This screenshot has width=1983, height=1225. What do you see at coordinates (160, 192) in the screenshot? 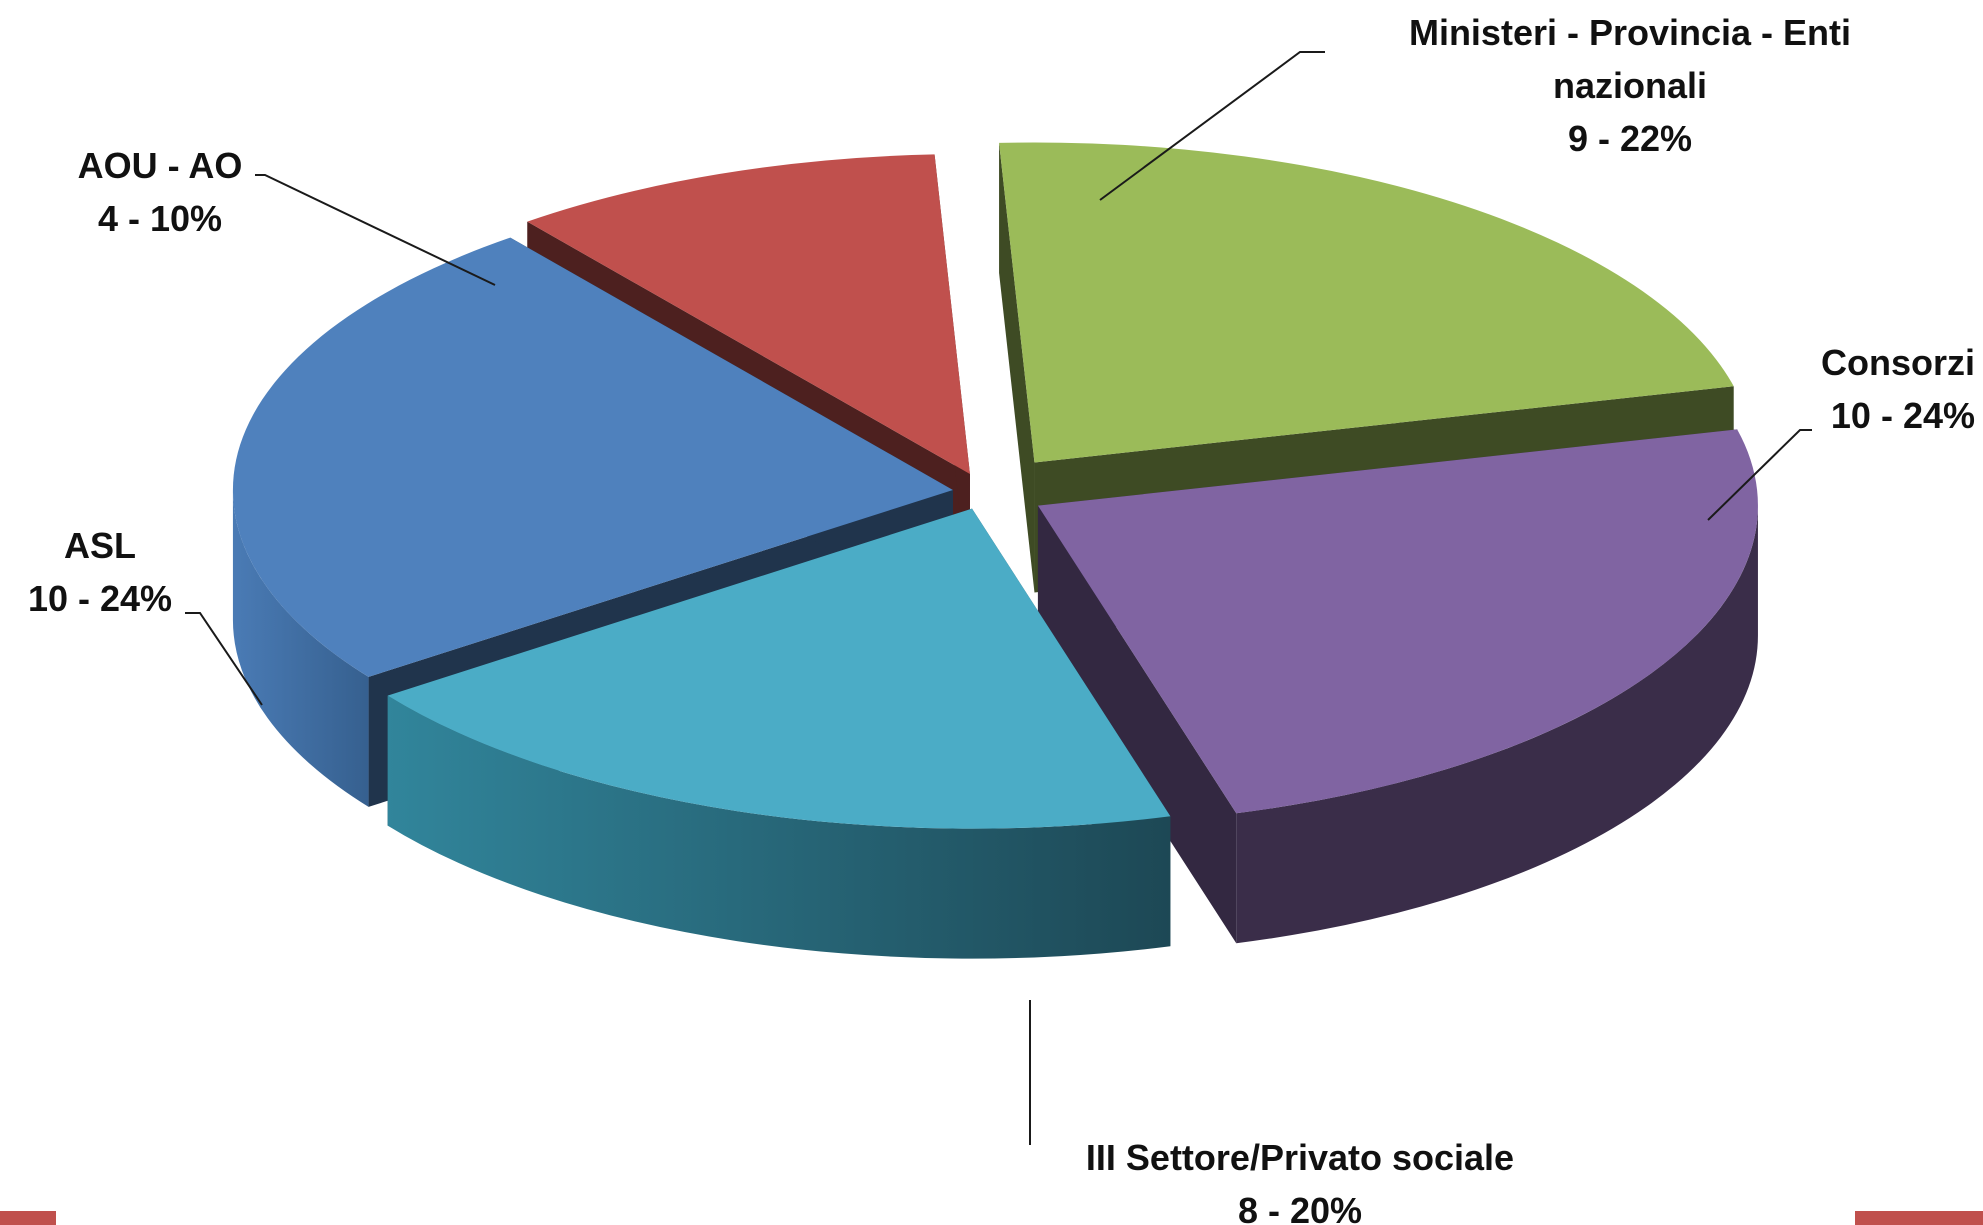
I see `slice-label: AOU - AO 4 - 10%` at bounding box center [160, 192].